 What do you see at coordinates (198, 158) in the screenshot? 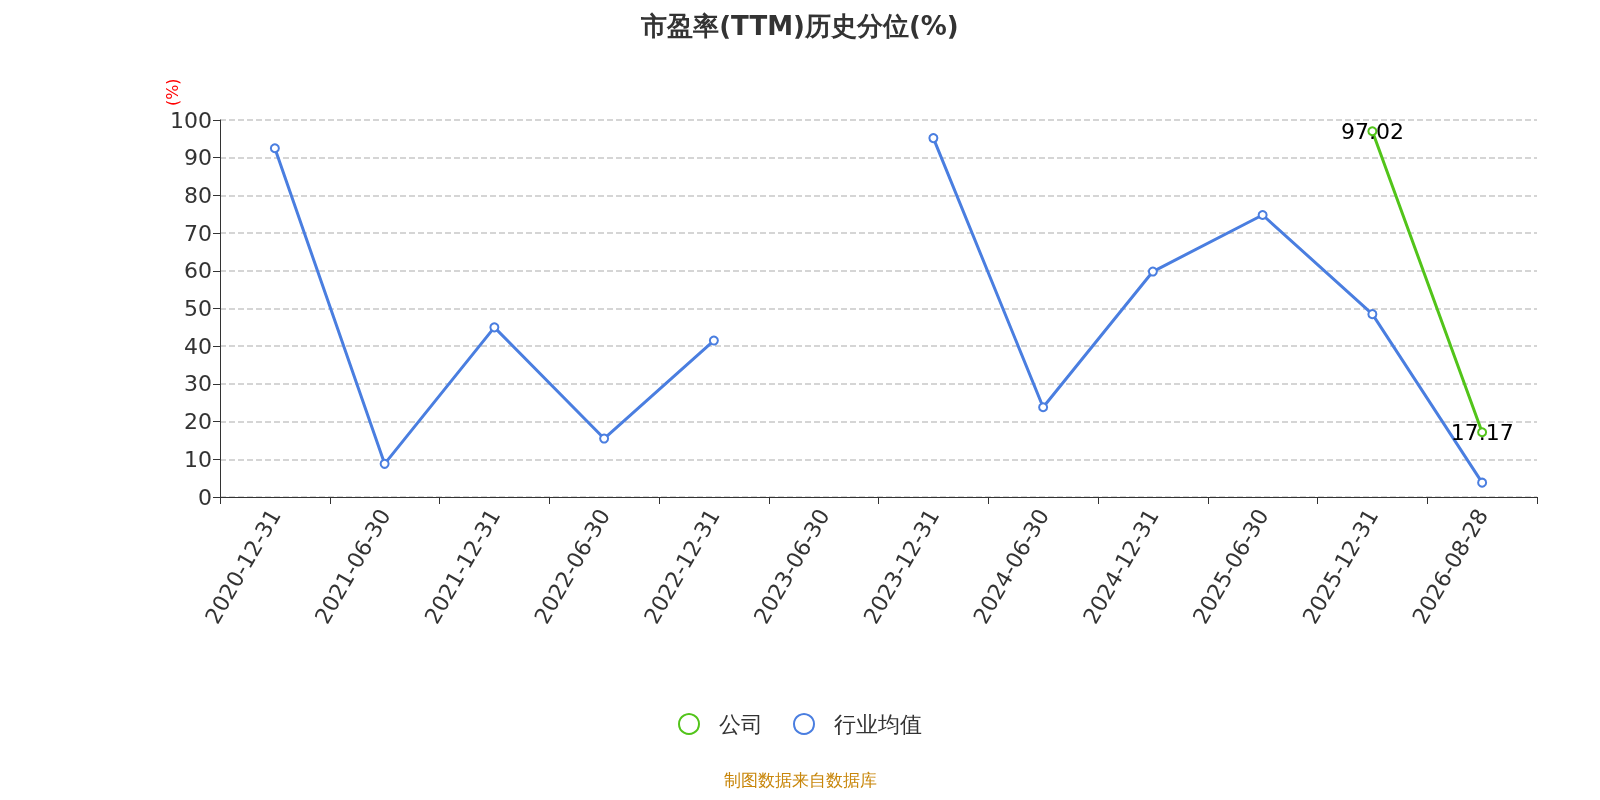
I see `y-tick-label: 90` at bounding box center [198, 158].